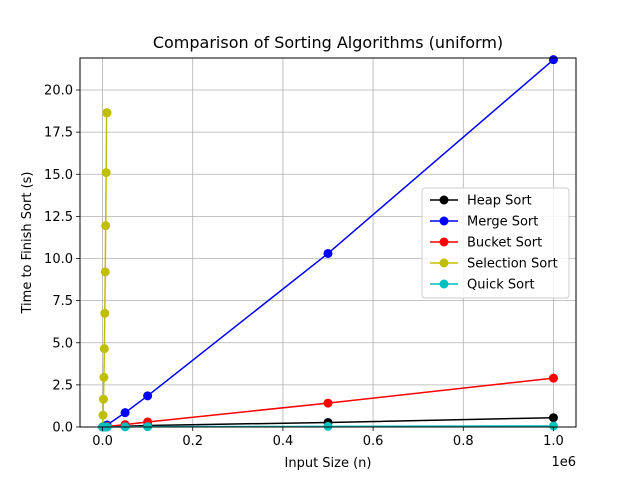 The width and height of the screenshot is (640, 480). Describe the element at coordinates (192, 441) in the screenshot. I see `x-tick-label: 0.2` at that location.